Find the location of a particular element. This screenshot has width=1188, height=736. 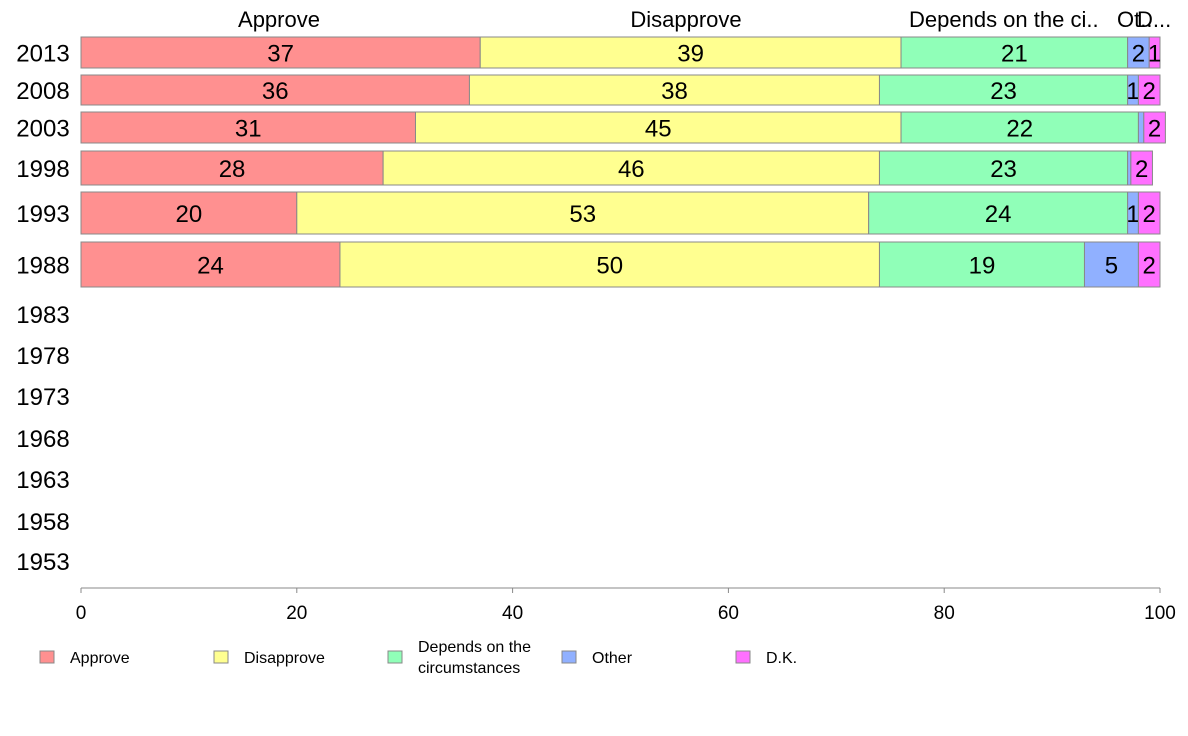

data-label-1988-4: 2 is located at coordinates (1149, 266).